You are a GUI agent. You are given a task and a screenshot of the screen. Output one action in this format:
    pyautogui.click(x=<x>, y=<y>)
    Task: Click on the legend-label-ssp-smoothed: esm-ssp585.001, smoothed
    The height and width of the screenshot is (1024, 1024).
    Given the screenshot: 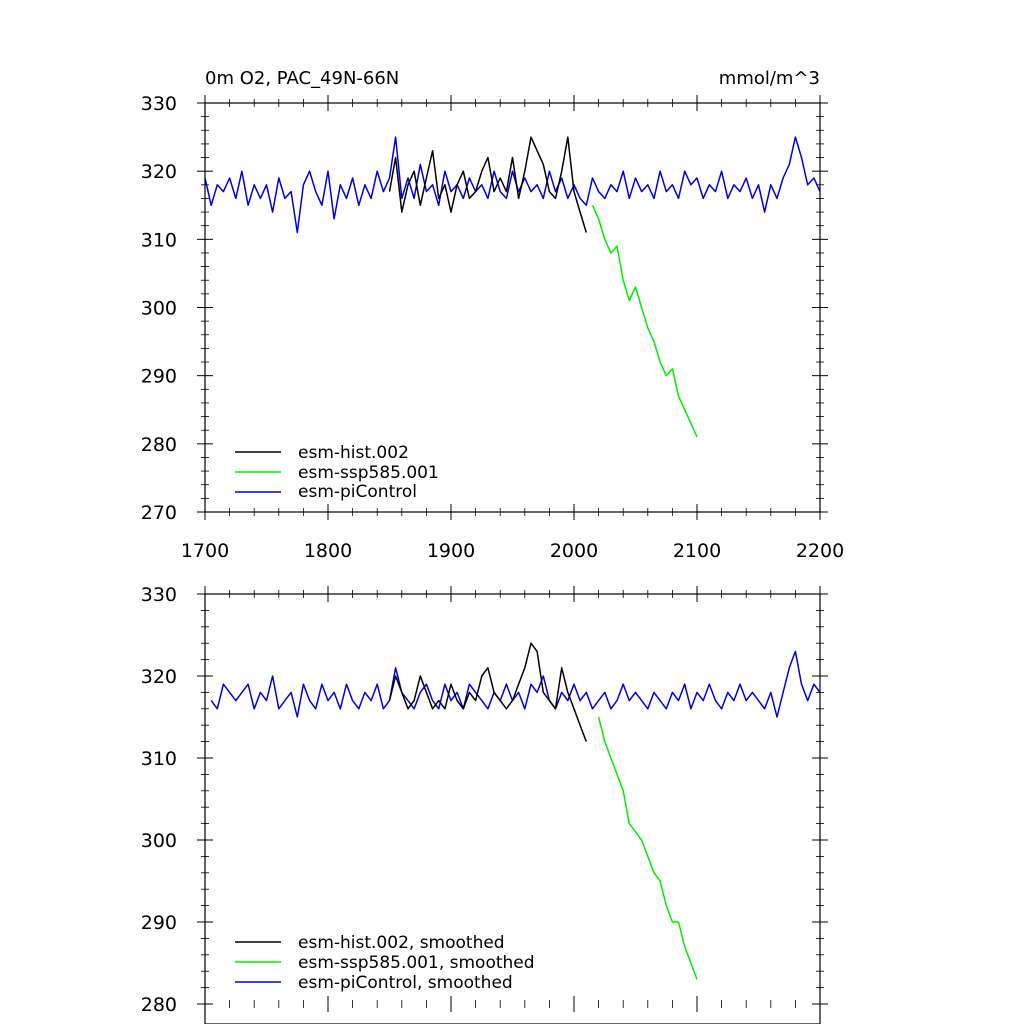 What is the action you would take?
    pyautogui.click(x=416, y=963)
    